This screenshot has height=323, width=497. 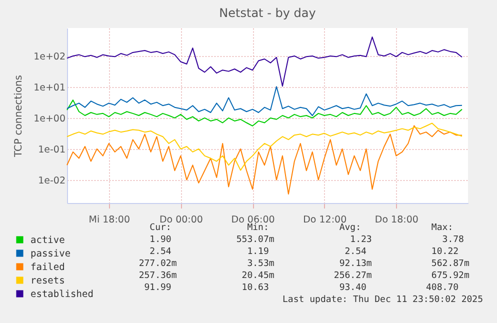 What do you see at coordinates (181, 220) in the screenshot?
I see `x-tick-label: Do 00:00` at bounding box center [181, 220].